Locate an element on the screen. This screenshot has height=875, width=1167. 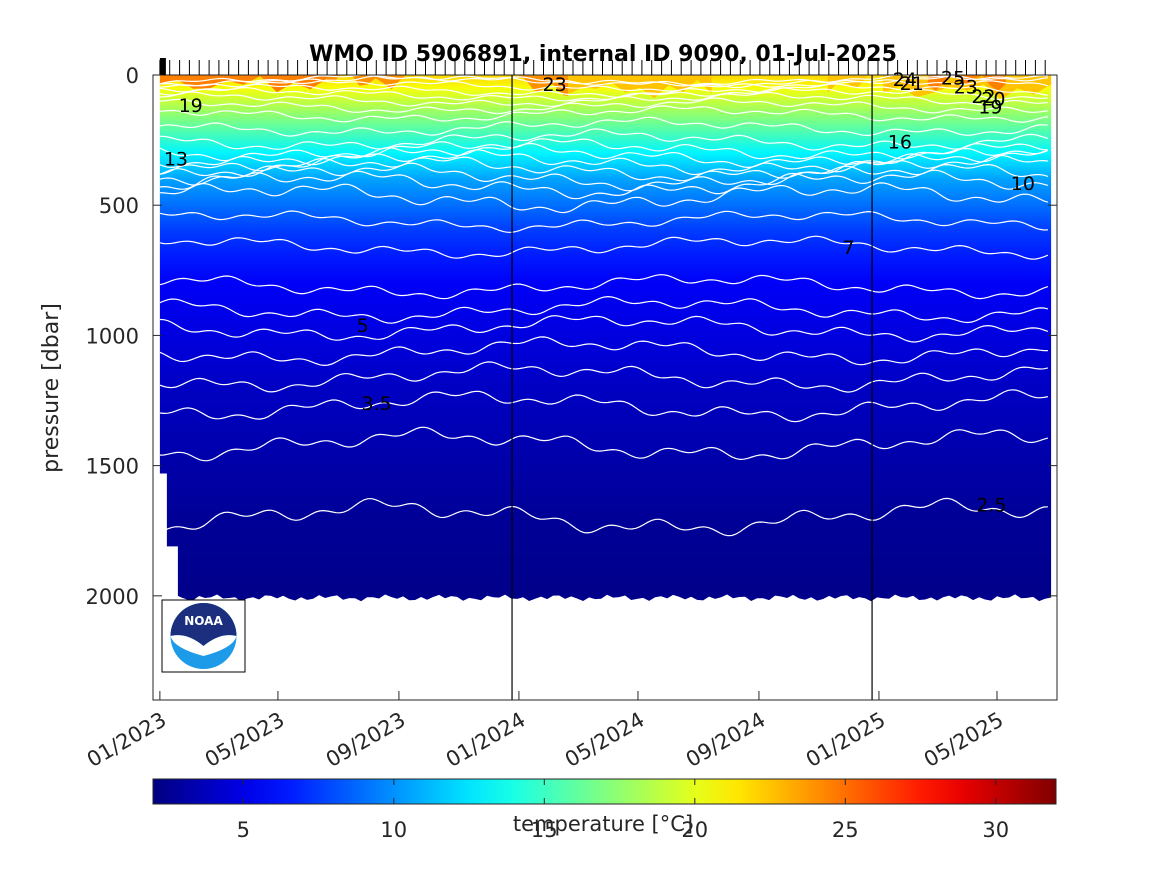
x-tick-label: 01/2024 is located at coordinates (486, 740).